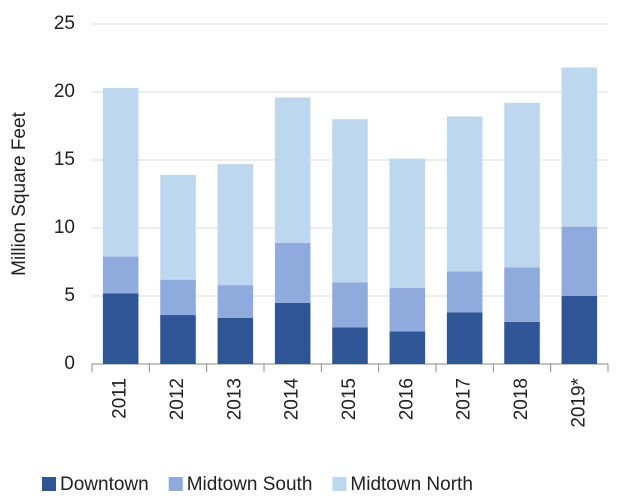 The height and width of the screenshot is (502, 618). I want to click on y-tick-label: 25, so click(64, 23).